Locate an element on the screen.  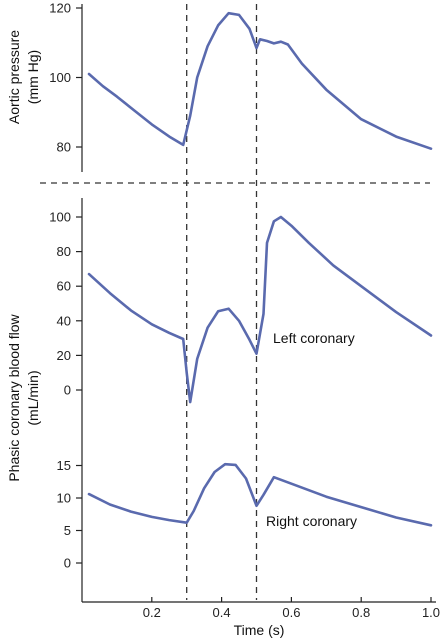
aortic-tick-label: 80 is located at coordinates (64, 147).